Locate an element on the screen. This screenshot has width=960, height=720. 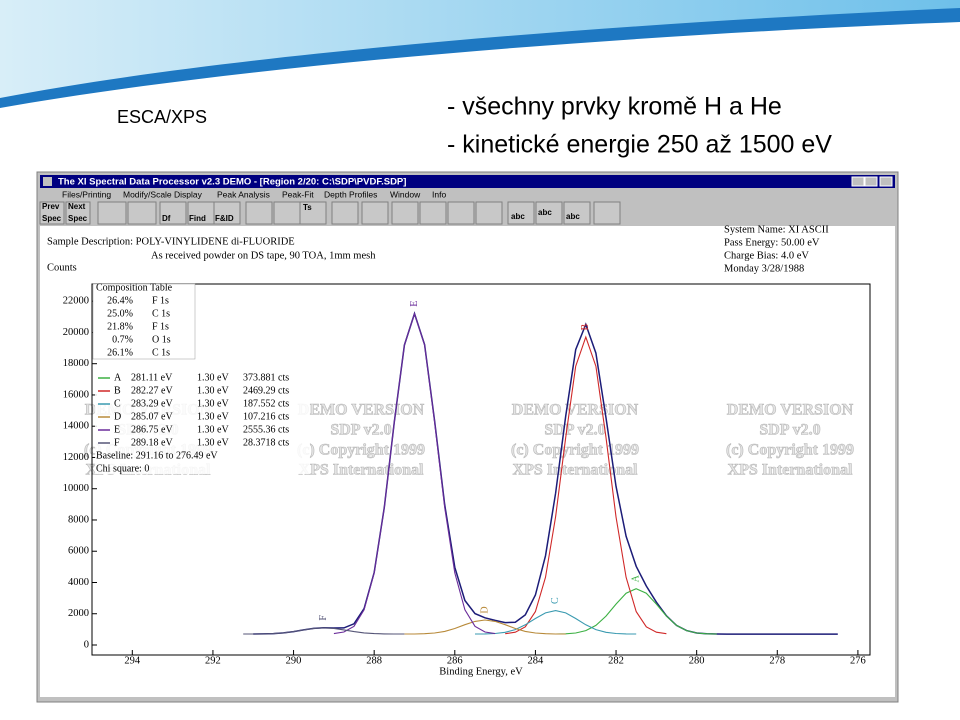
x-tick-label: 292 is located at coordinates (213, 660).